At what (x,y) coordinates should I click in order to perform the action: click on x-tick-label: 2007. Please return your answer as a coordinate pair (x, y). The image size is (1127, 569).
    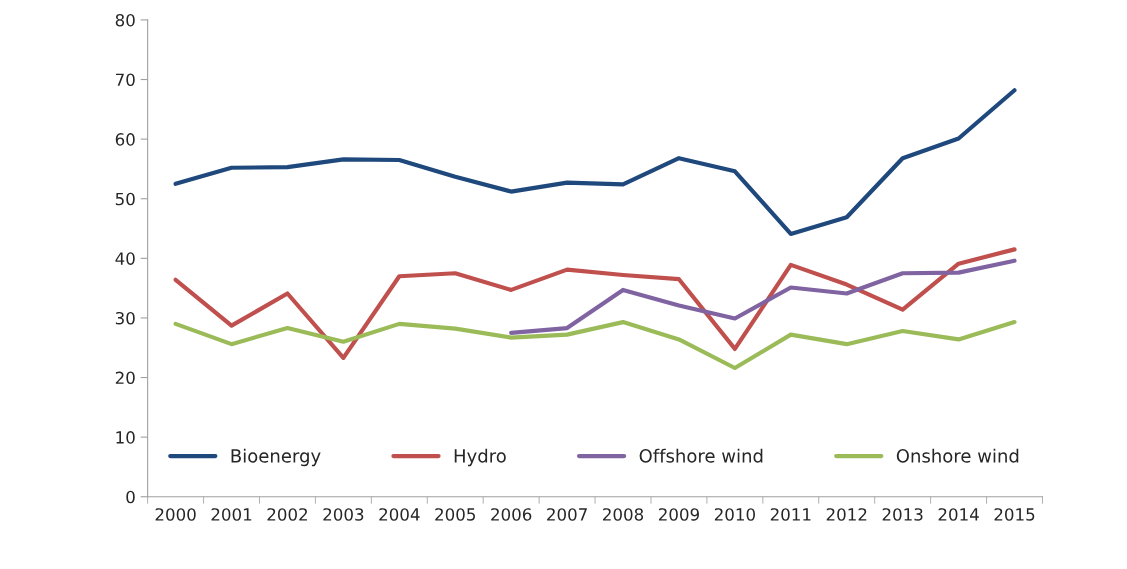
    Looking at the image, I should click on (567, 514).